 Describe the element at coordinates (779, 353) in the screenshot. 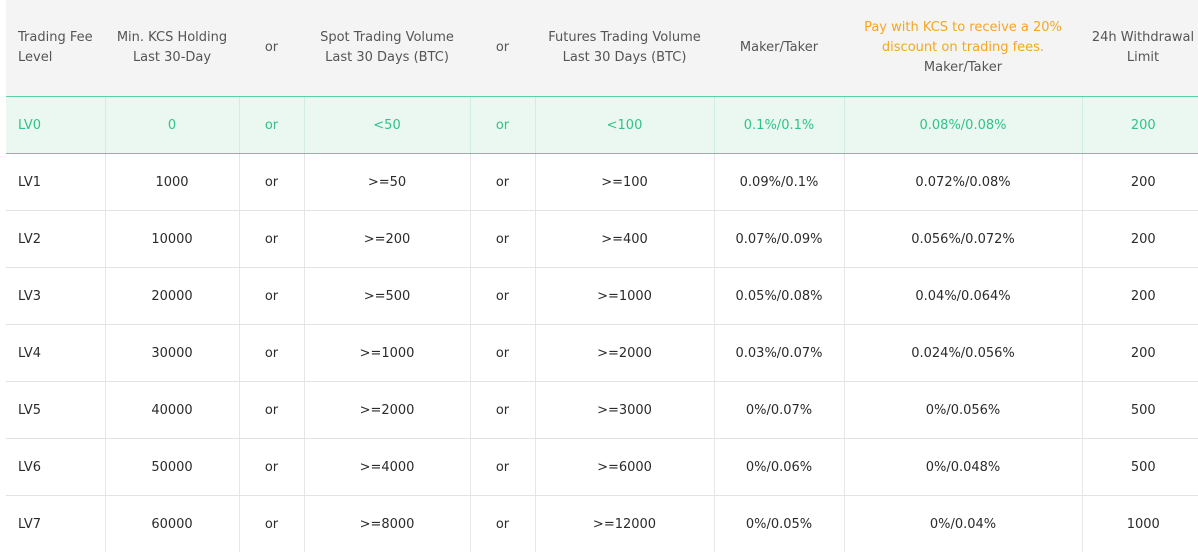

I see `cell-maker-taker: 0.03%/0.07%` at that location.